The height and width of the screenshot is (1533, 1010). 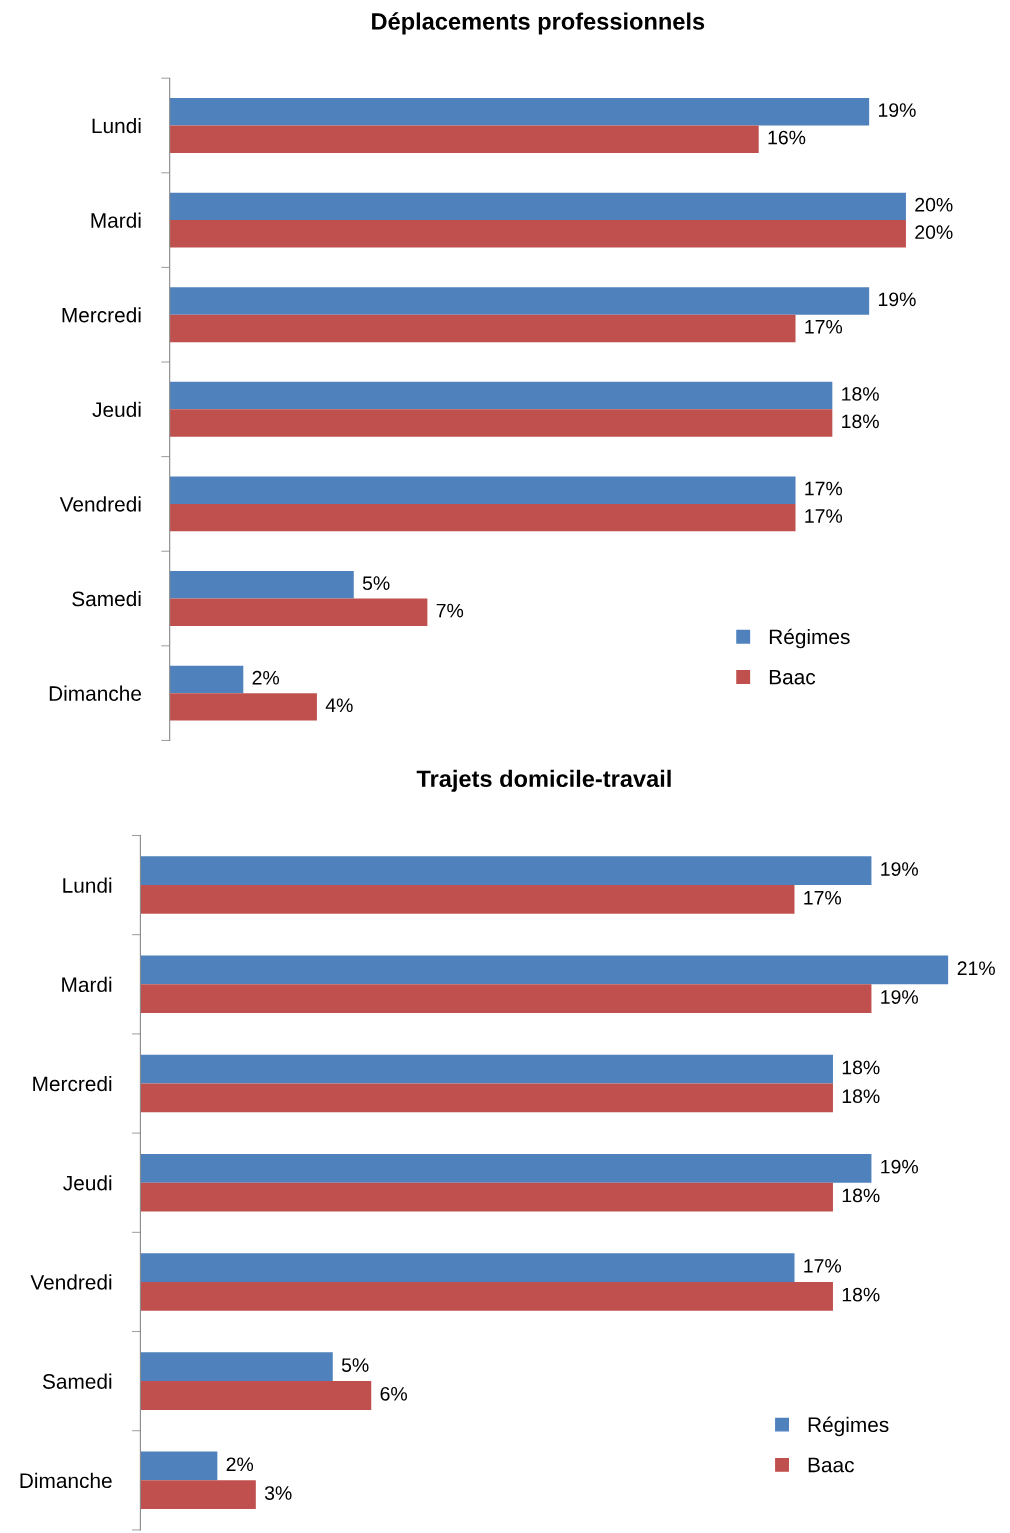 I want to click on data-label: 6%, so click(x=393, y=1393).